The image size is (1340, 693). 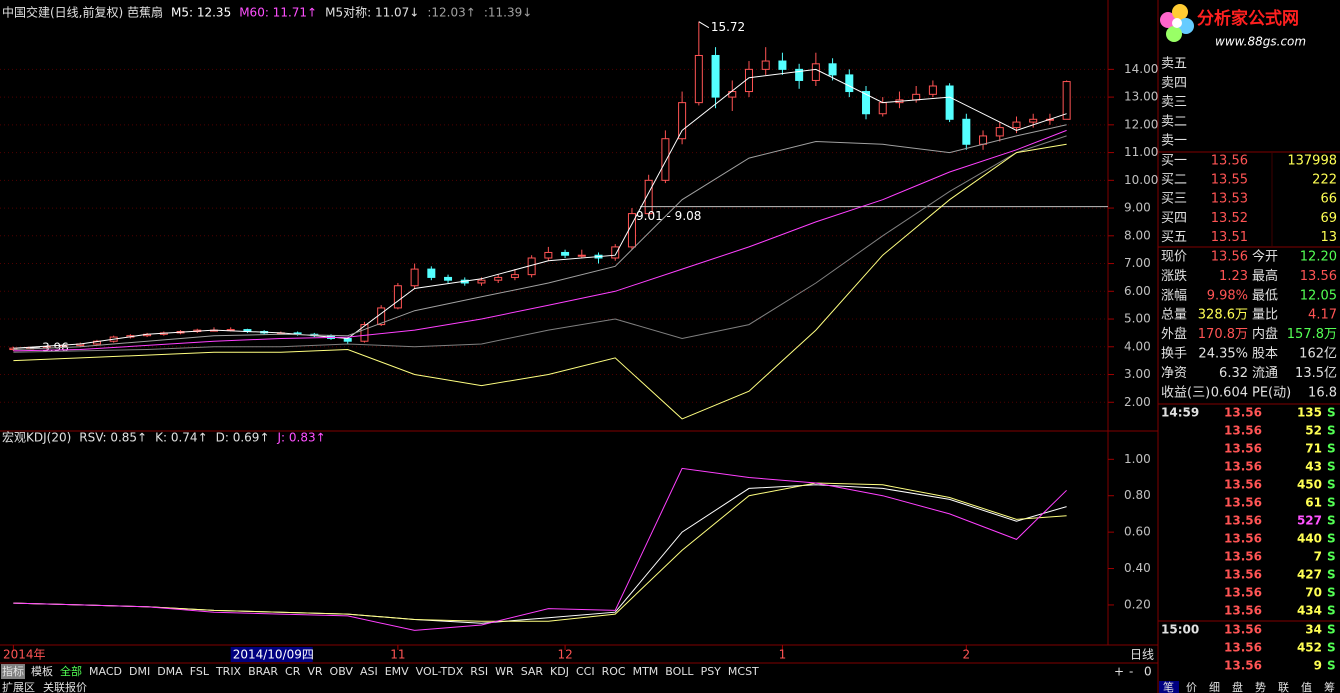 What do you see at coordinates (743, 671) in the screenshot?
I see `indicator-tab: MCST` at bounding box center [743, 671].